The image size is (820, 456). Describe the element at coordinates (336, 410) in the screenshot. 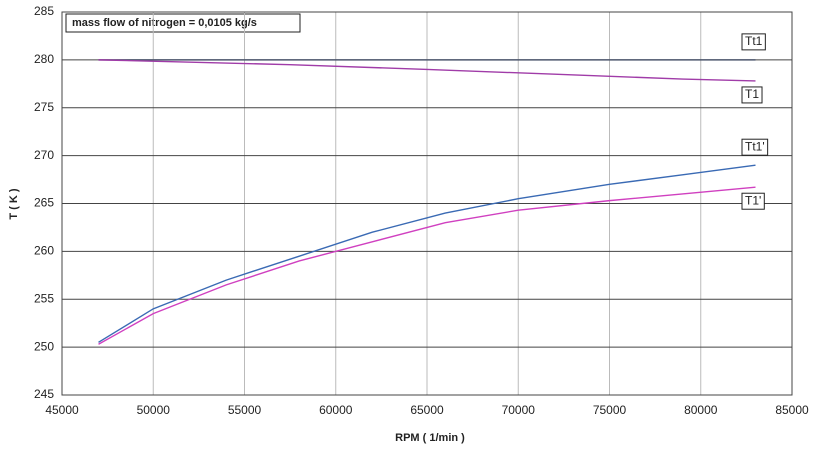

I see `x-tick-label: 60000` at that location.